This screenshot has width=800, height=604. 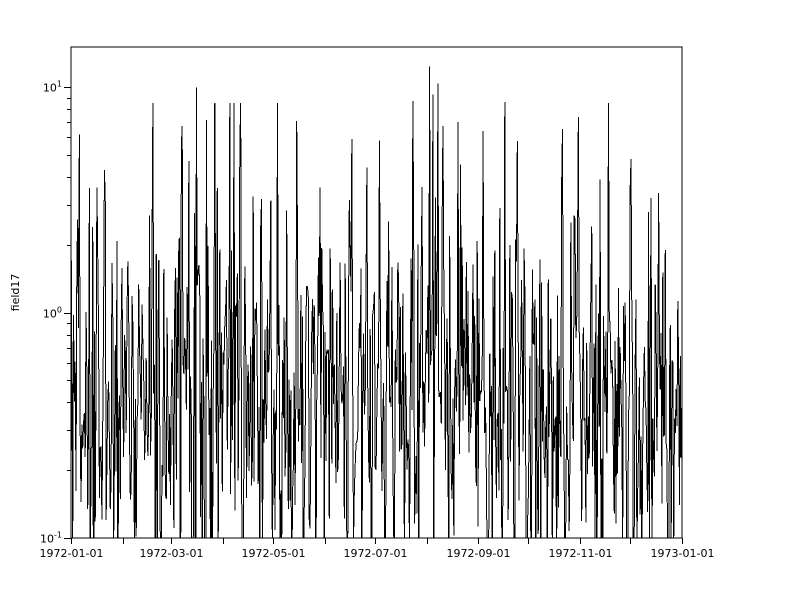 What do you see at coordinates (51, 538) in the screenshot?
I see `y-tick-label: 10⁻¹` at bounding box center [51, 538].